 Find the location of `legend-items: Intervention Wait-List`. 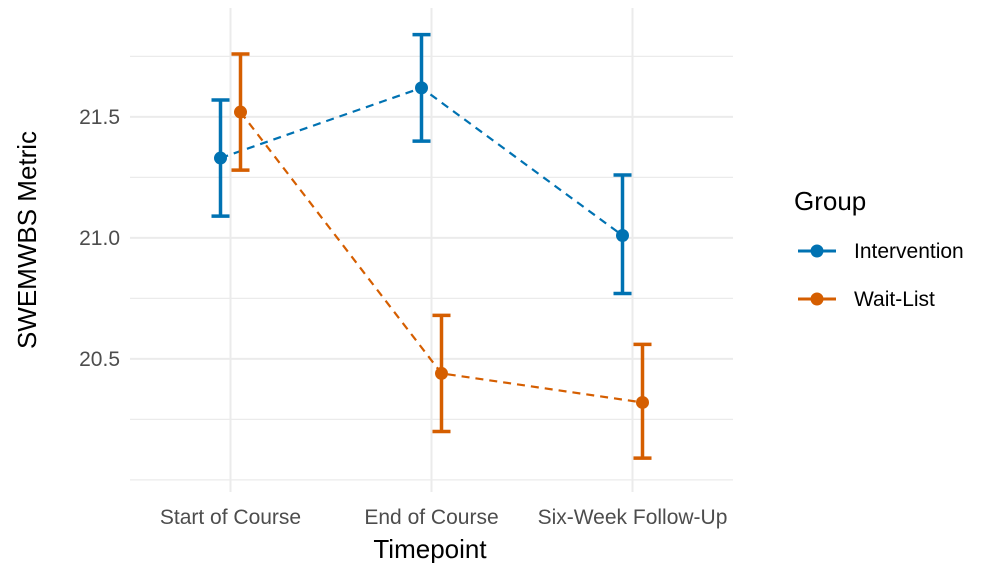

legend-items: Intervention Wait-List is located at coordinates (881, 275).